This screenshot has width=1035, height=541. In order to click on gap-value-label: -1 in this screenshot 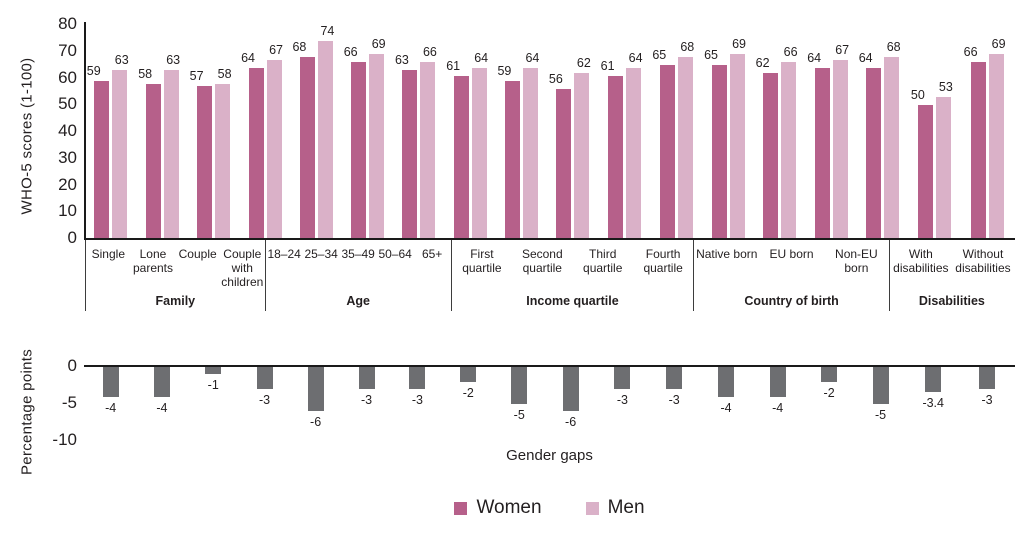, I will do `click(213, 385)`.